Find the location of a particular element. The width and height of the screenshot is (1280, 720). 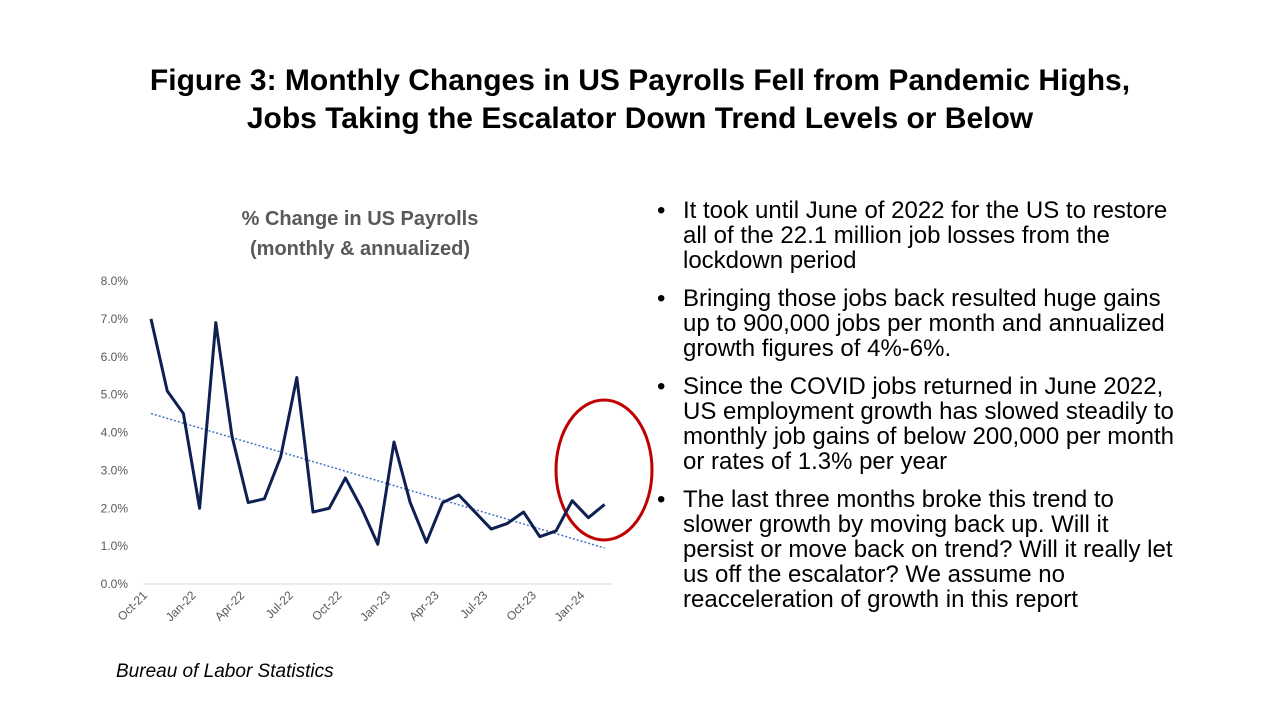

y-tick-label: 2.0% is located at coordinates (115, 508).